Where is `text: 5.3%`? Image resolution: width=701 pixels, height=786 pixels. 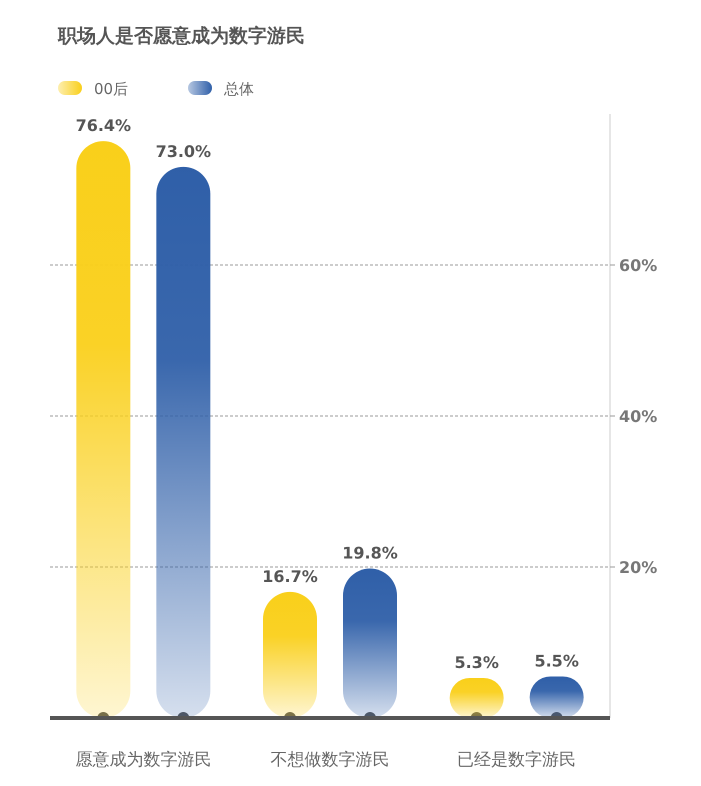
text: 5.3% is located at coordinates (476, 662).